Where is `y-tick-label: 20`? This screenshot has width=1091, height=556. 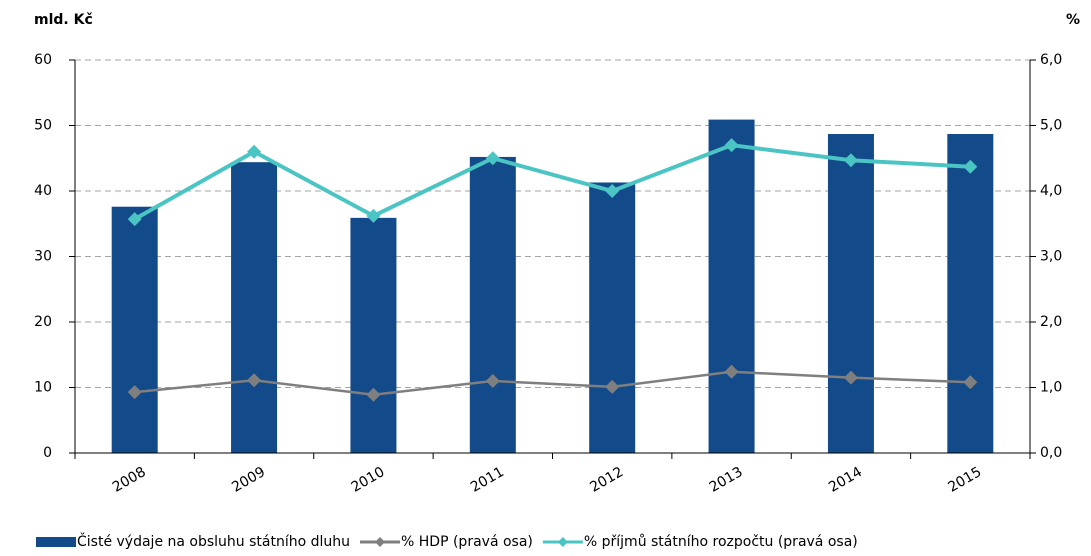 y-tick-label: 20 is located at coordinates (43, 322).